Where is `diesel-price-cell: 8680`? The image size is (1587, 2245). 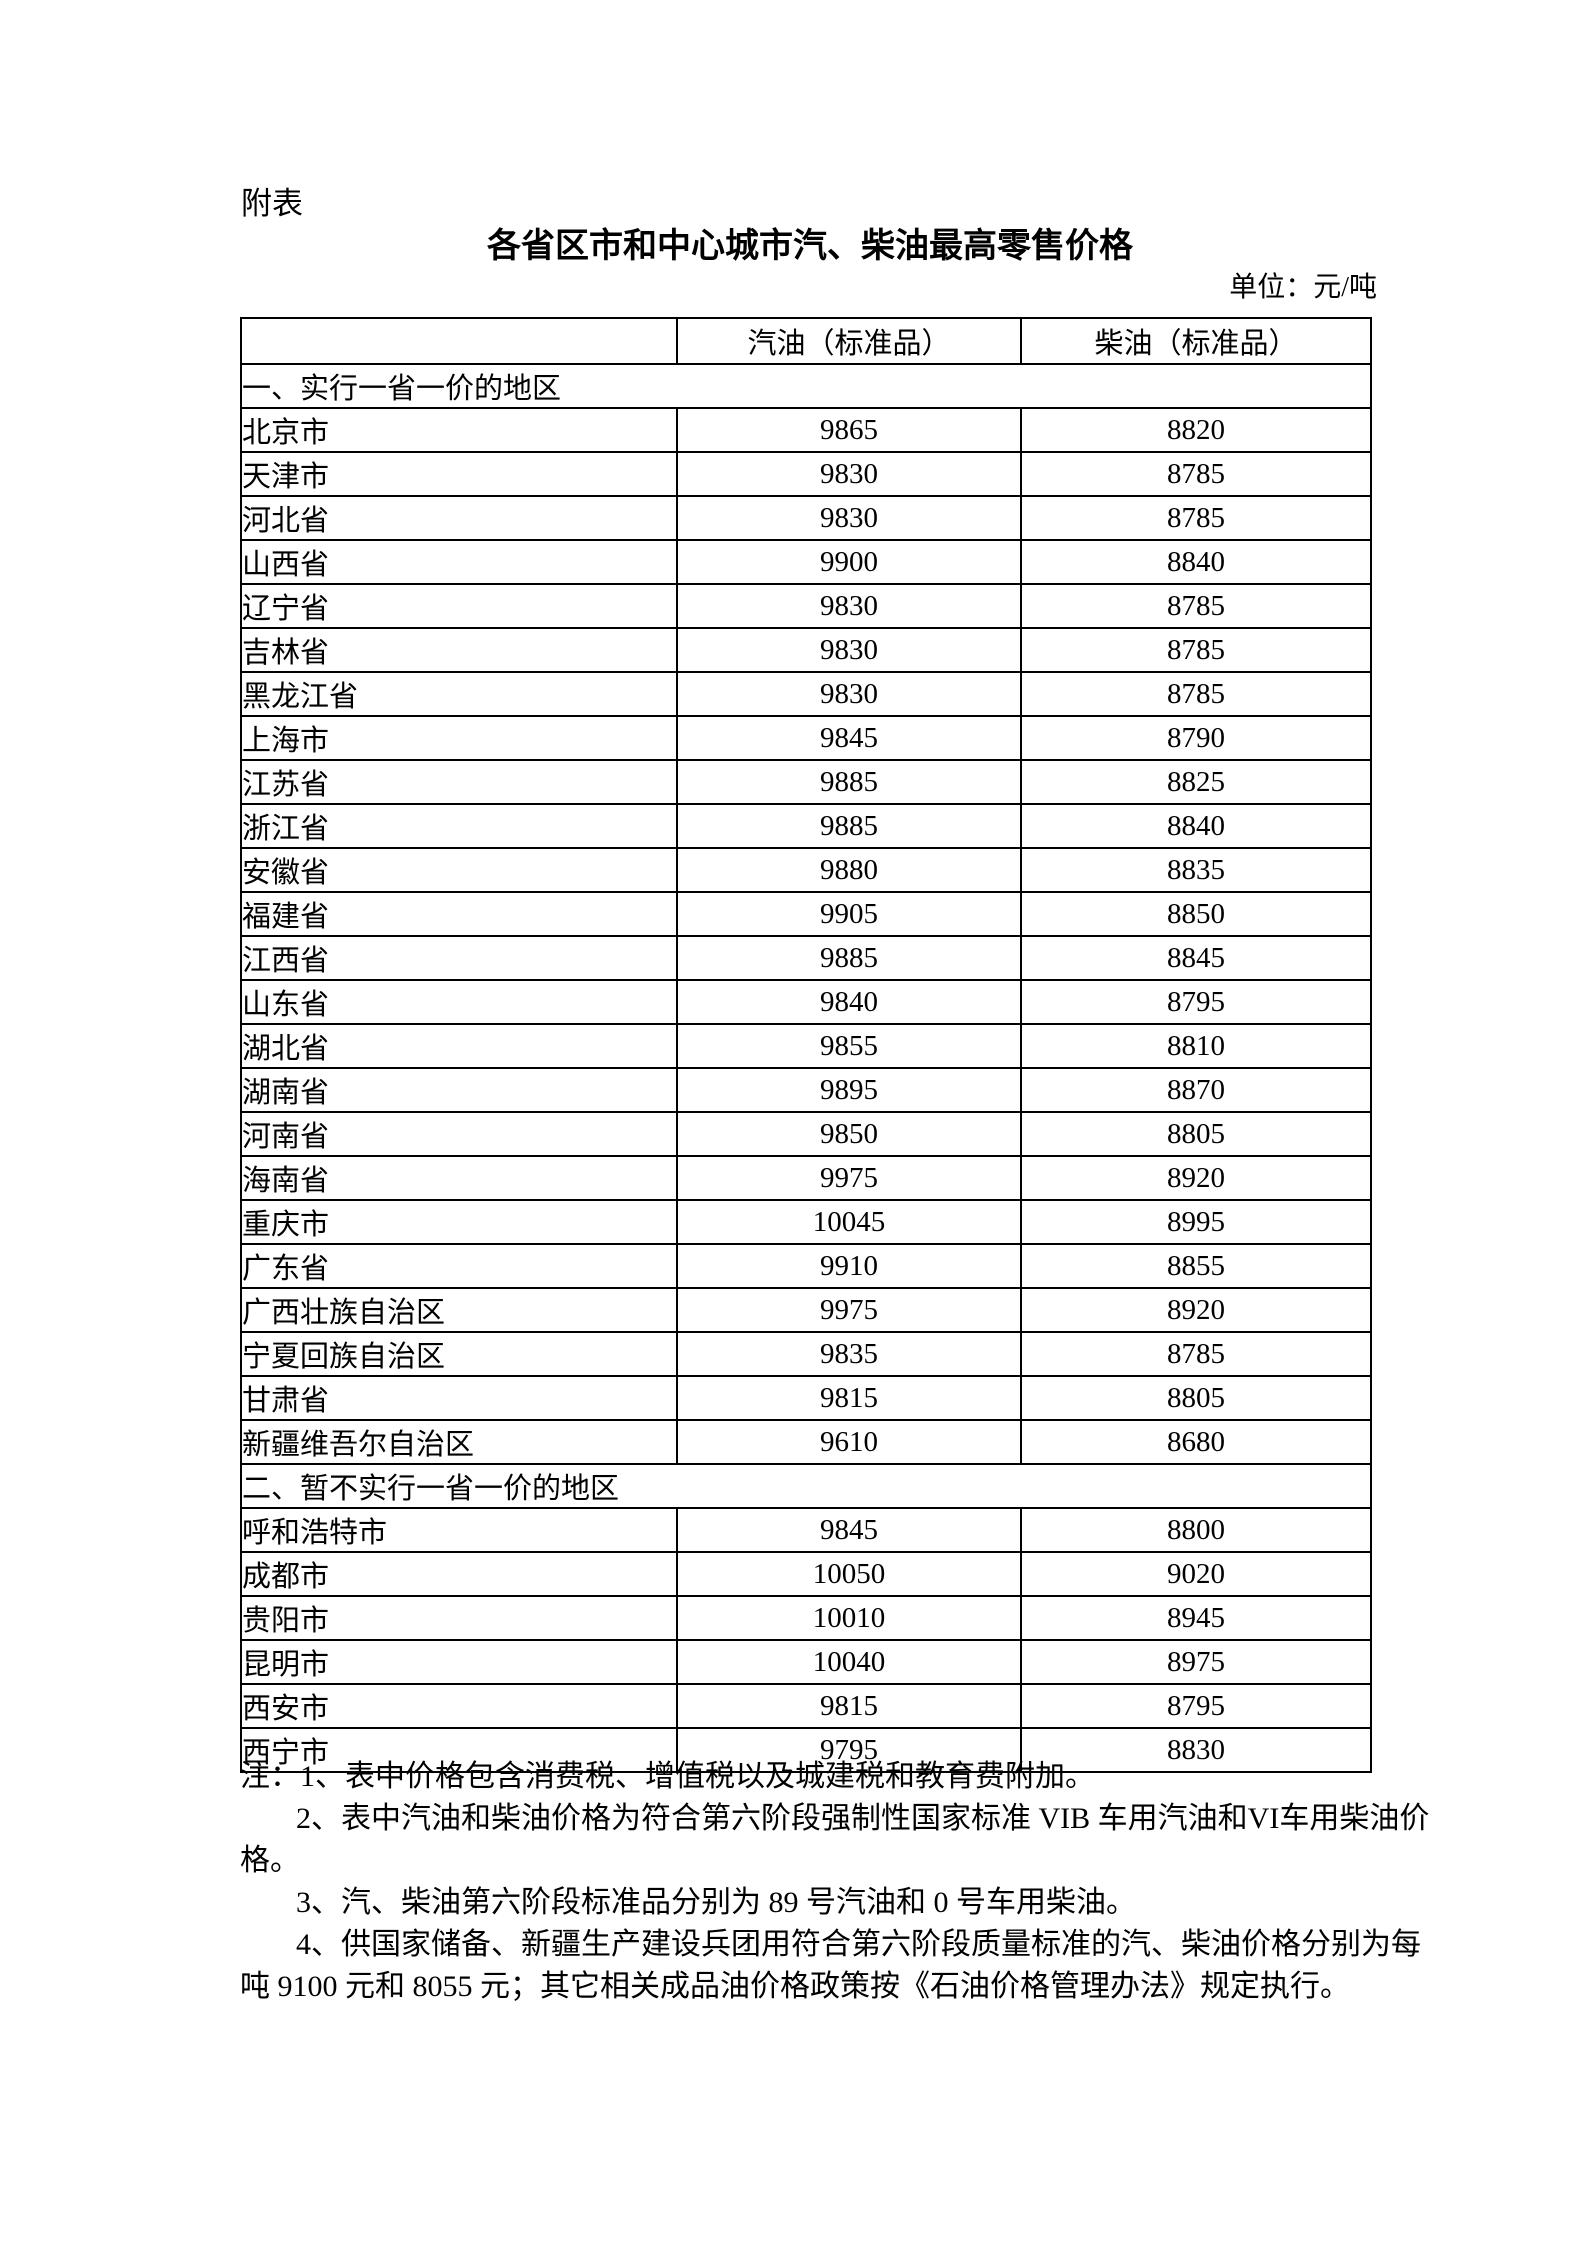 diesel-price-cell: 8680 is located at coordinates (1196, 1442).